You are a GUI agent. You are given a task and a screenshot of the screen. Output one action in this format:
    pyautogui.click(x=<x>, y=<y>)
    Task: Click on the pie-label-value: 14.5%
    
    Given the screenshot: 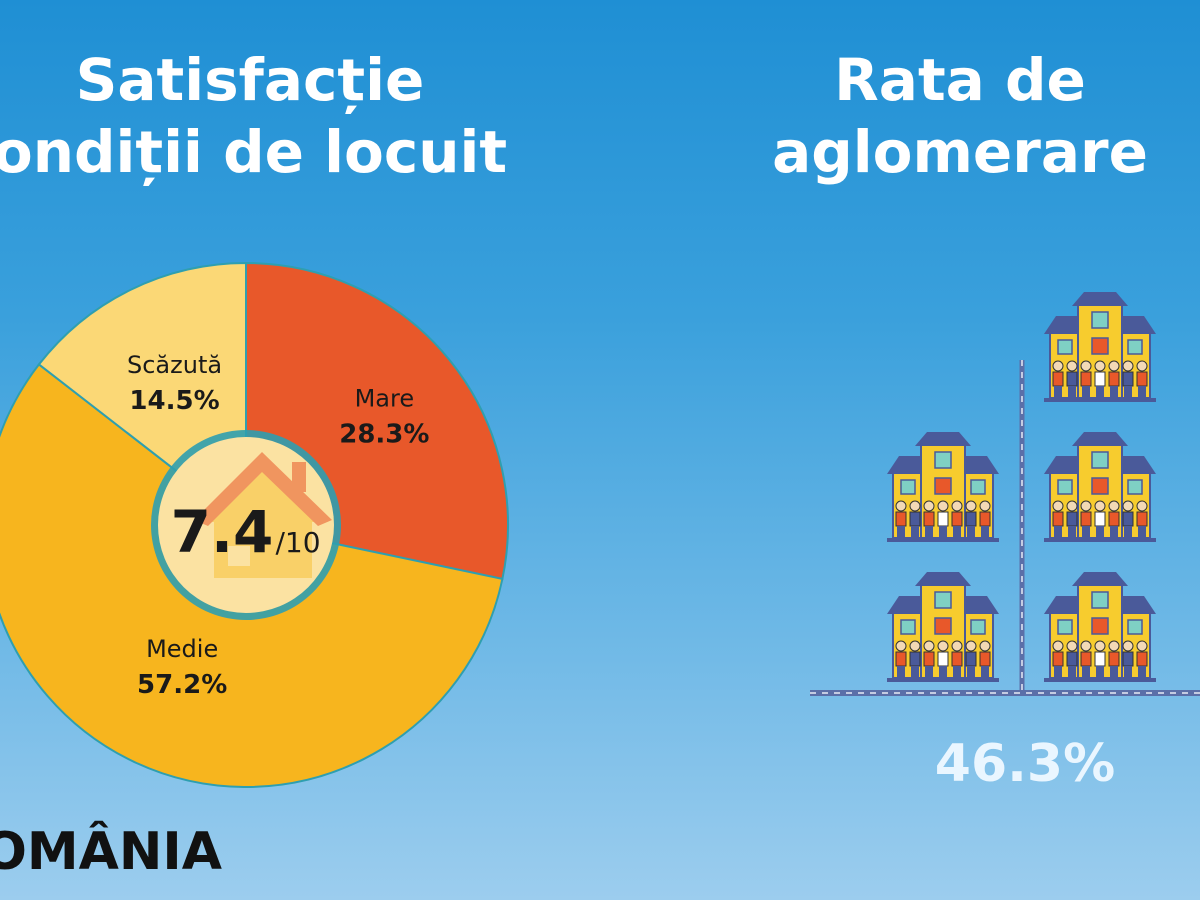 What is the action you would take?
    pyautogui.click(x=174, y=401)
    